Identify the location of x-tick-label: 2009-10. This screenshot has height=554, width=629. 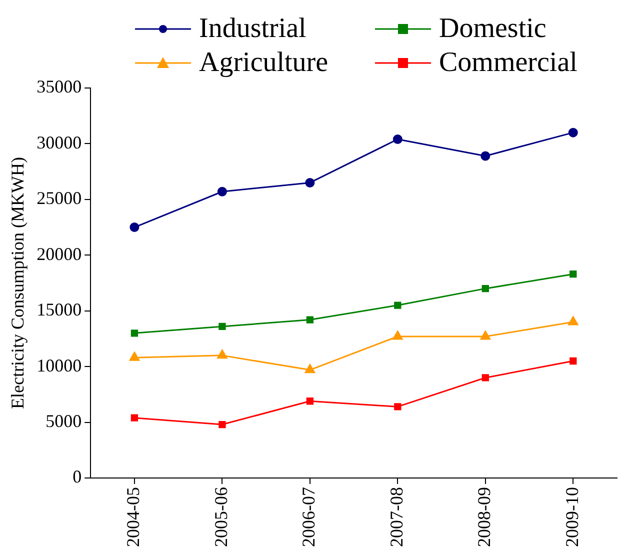
(572, 517).